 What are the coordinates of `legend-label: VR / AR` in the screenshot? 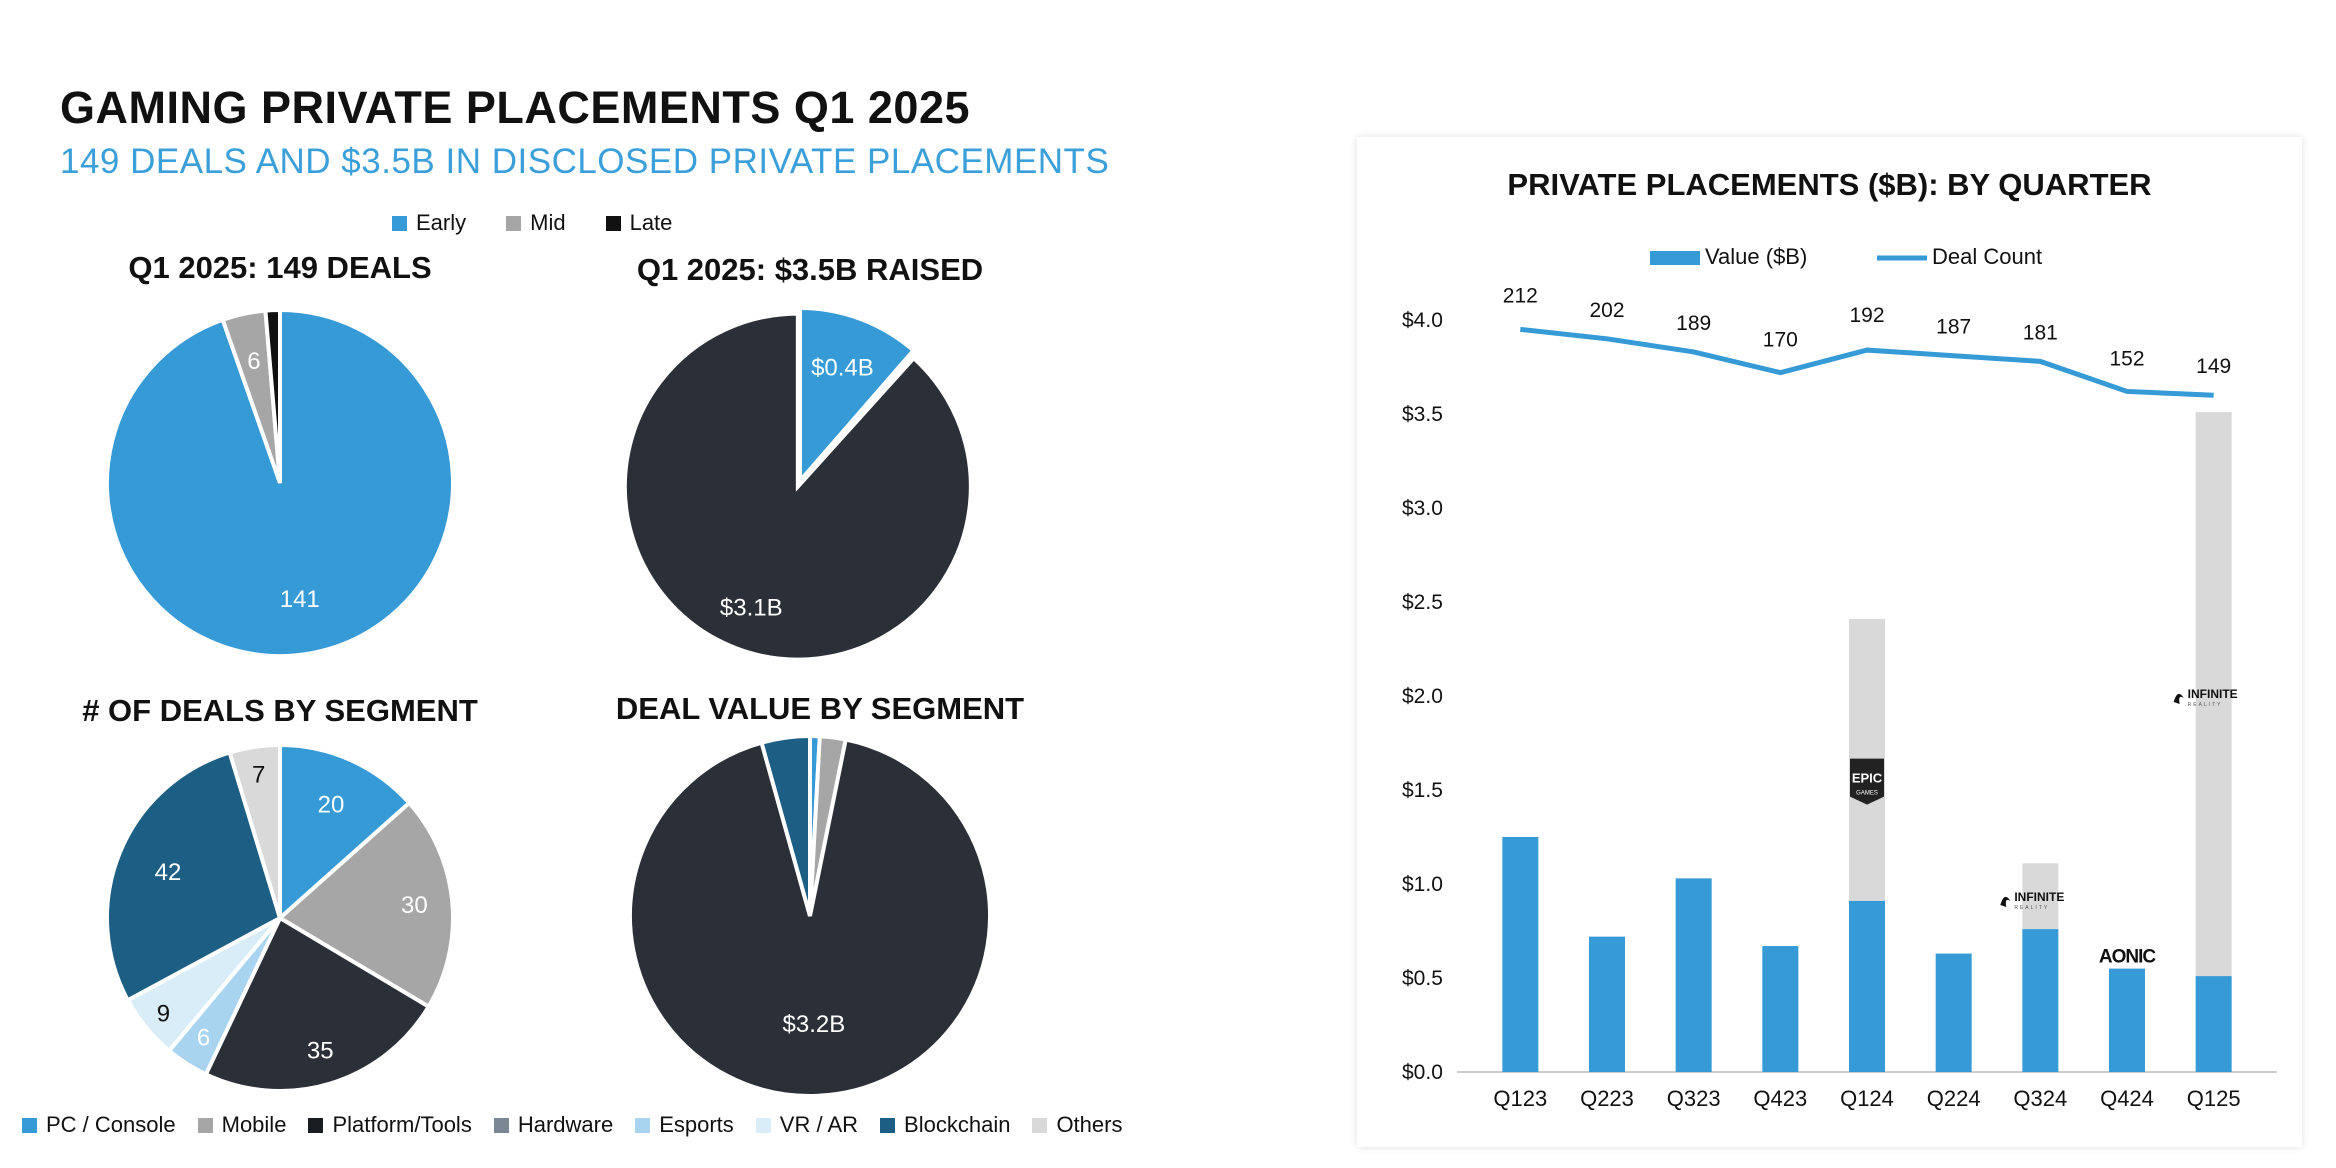 It's located at (819, 1124).